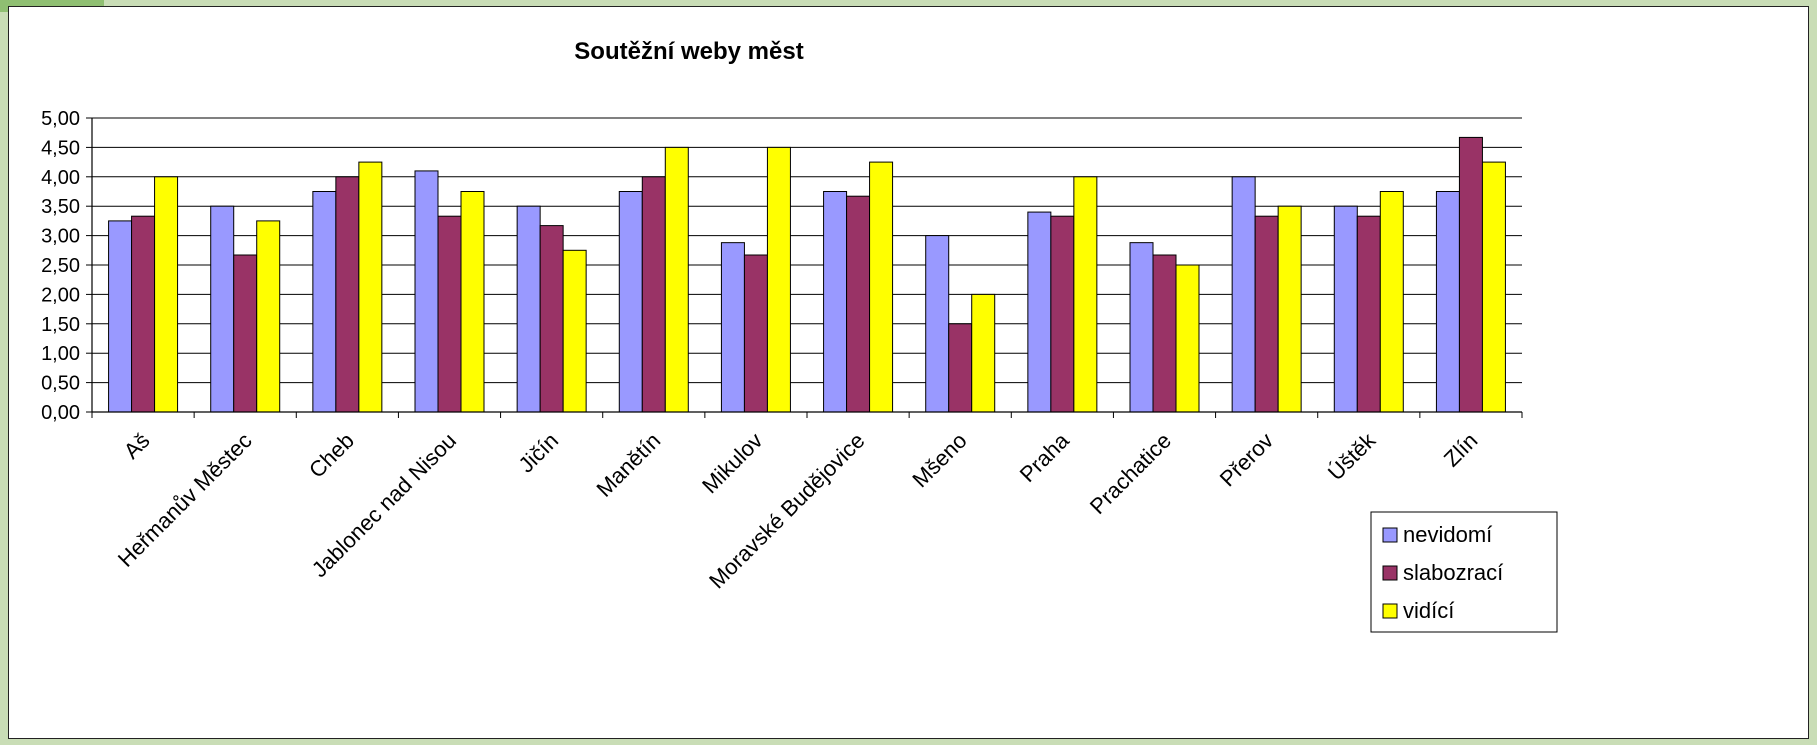 This screenshot has width=1817, height=745. I want to click on y-tick-label: 1,00, so click(60, 354).